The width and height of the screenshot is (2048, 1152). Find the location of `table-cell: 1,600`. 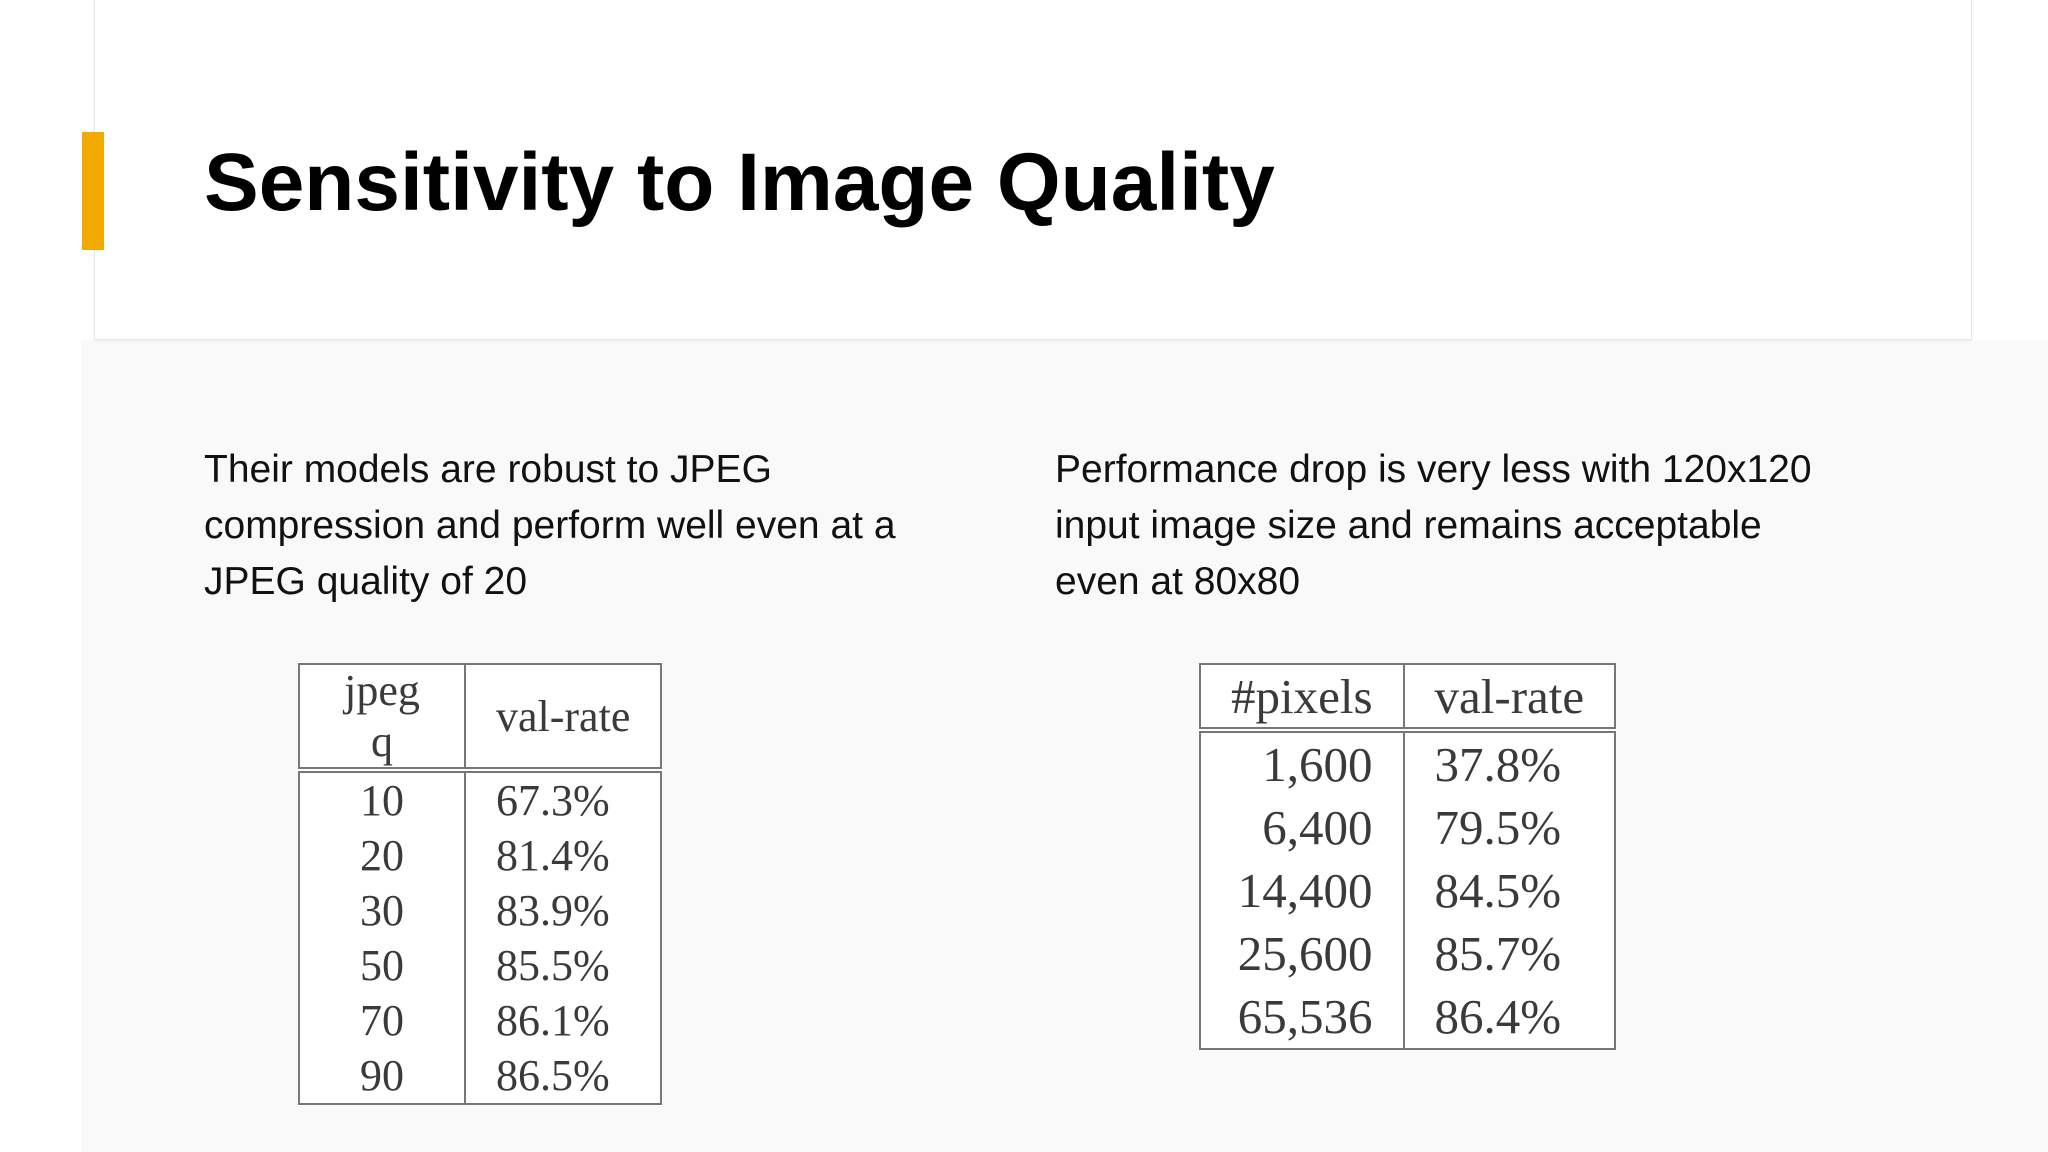

table-cell: 1,600 is located at coordinates (1317, 764).